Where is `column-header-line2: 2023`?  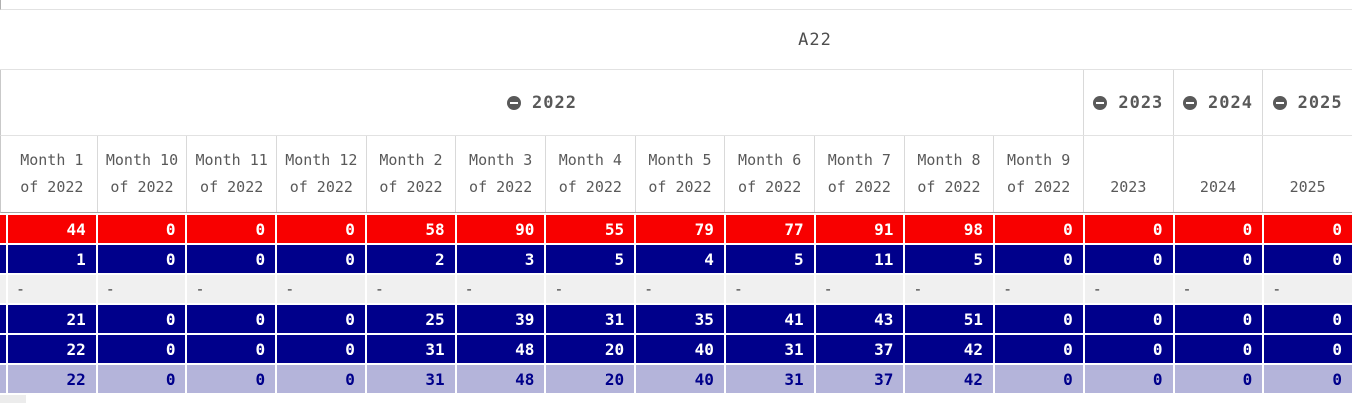
column-header-line2: 2023 is located at coordinates (1128, 187).